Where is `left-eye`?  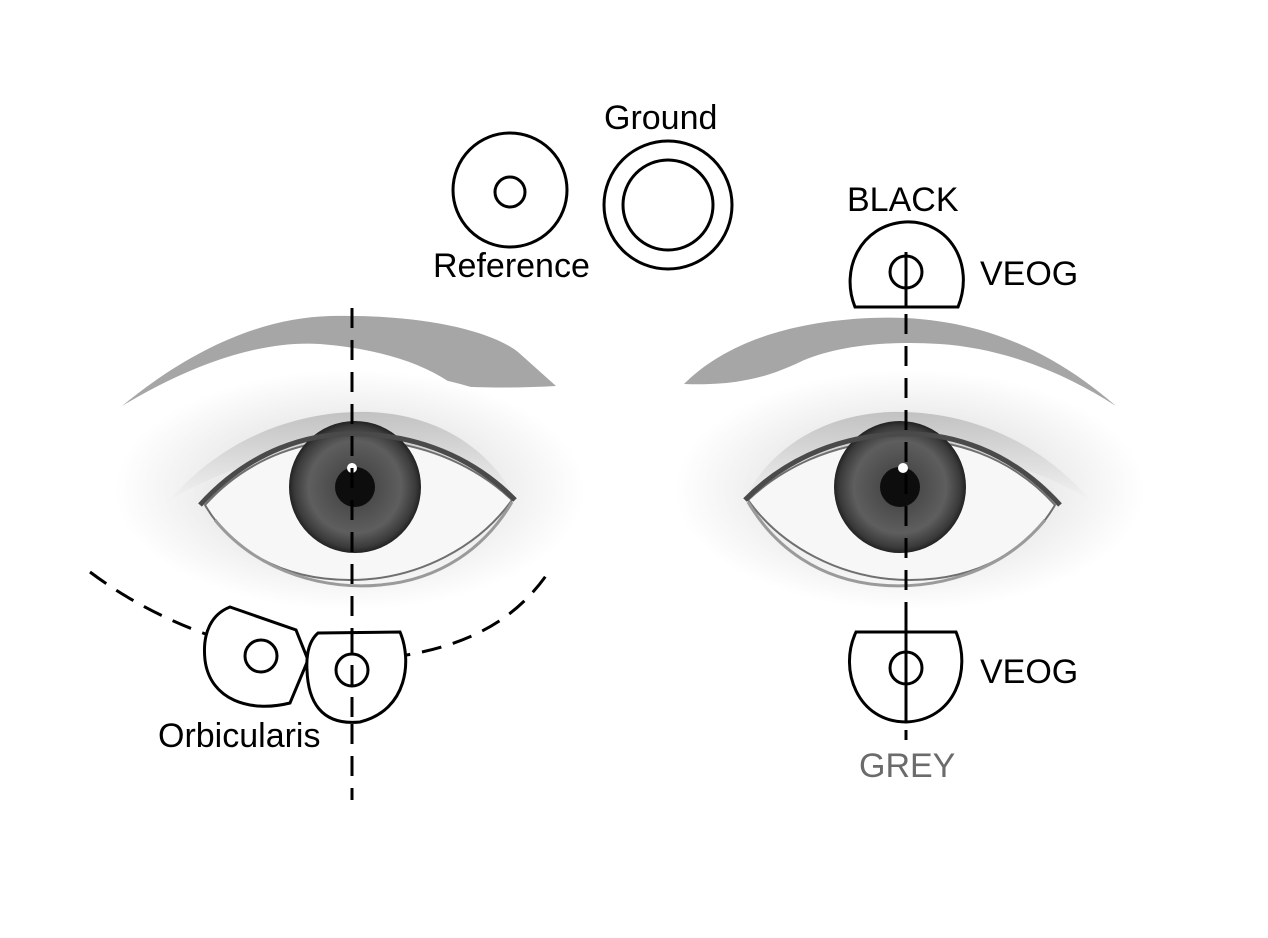 left-eye is located at coordinates (350, 462).